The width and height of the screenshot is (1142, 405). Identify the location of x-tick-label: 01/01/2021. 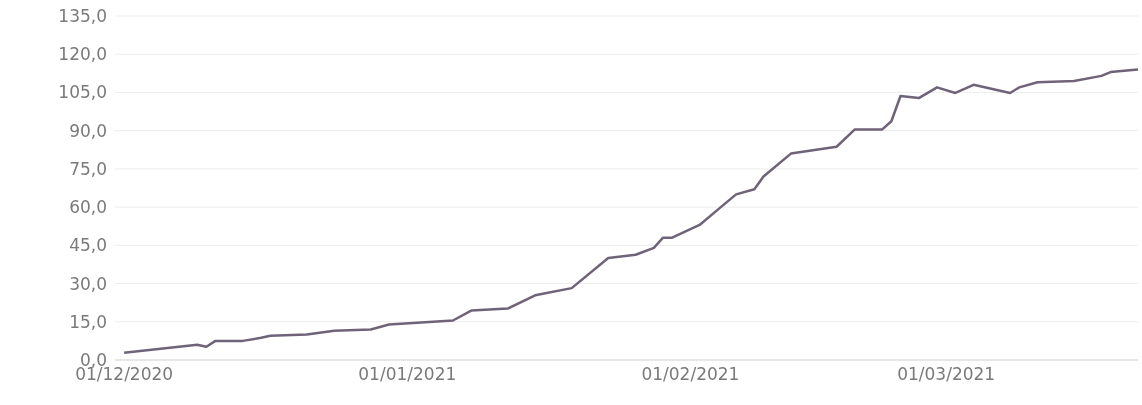
(407, 374).